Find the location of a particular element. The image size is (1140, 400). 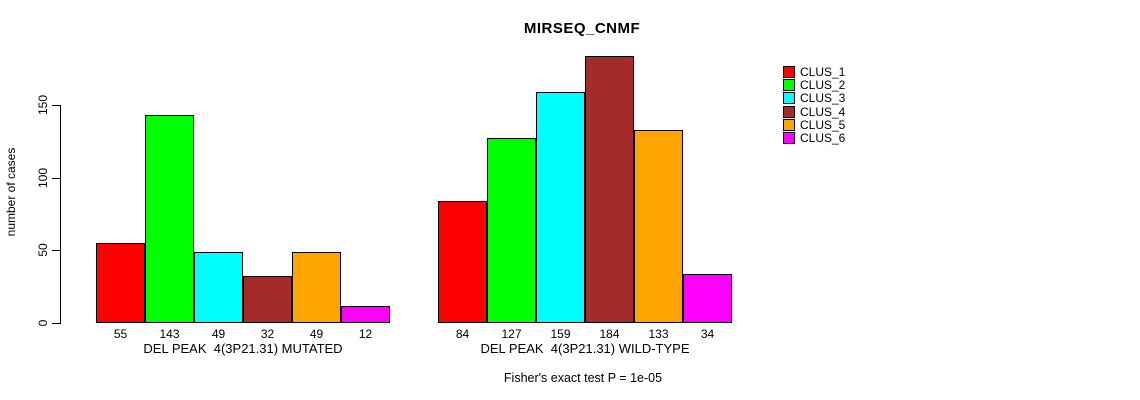

fisher-test-annotation: Fisher's exact test P = 1e-05 is located at coordinates (583, 378).